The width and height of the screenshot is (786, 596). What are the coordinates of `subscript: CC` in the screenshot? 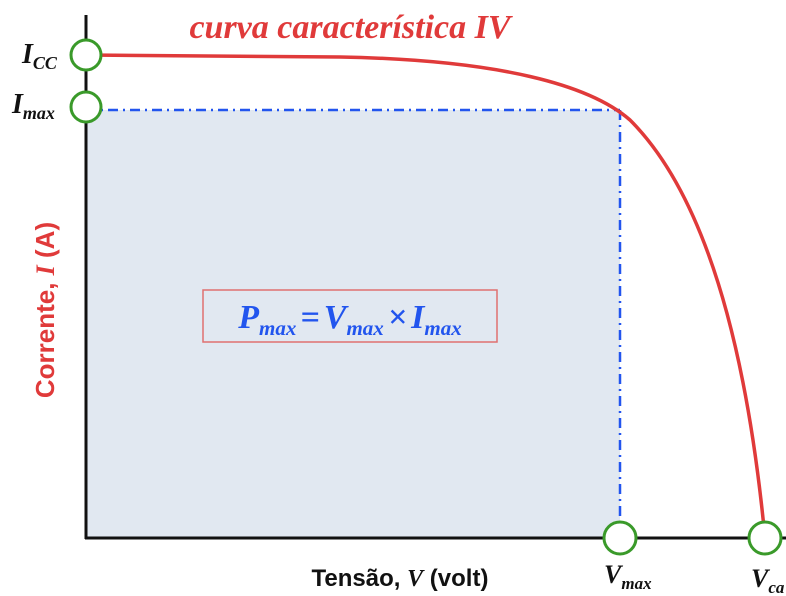 It's located at (45, 63).